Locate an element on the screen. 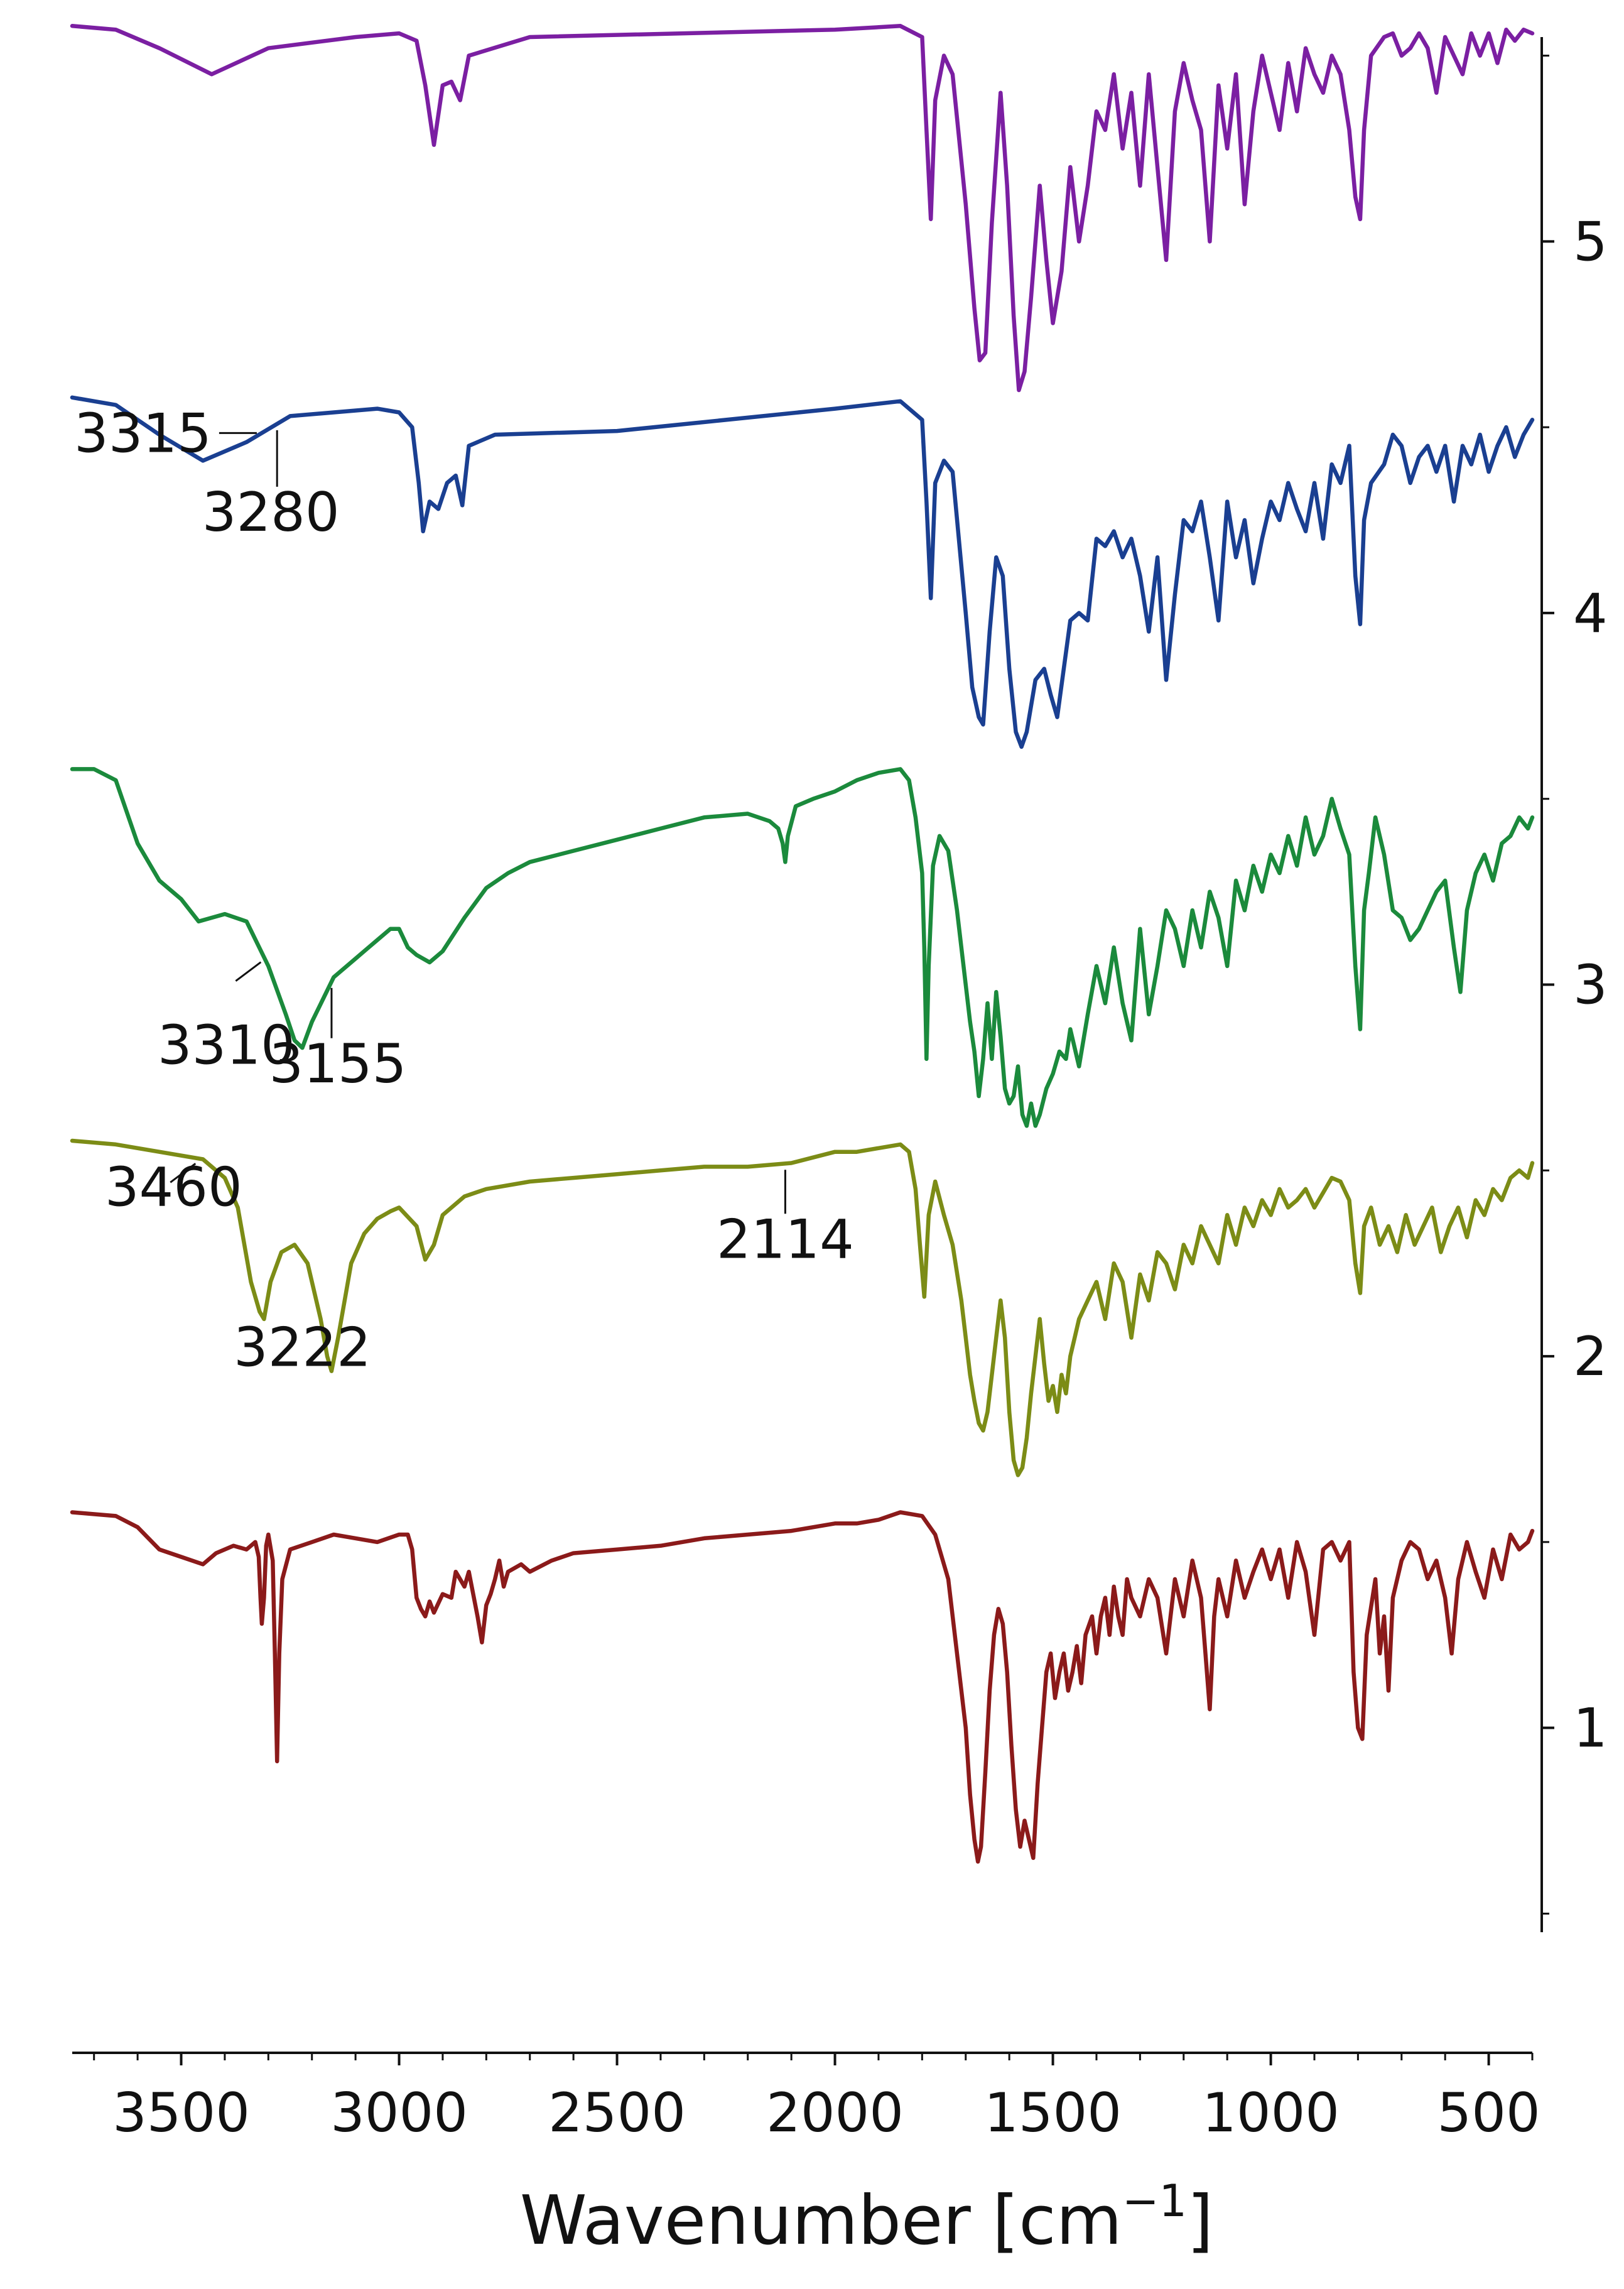 Image resolution: width=1624 pixels, height=2289 pixels. y-tick-label-5: 5 is located at coordinates (1590, 242).